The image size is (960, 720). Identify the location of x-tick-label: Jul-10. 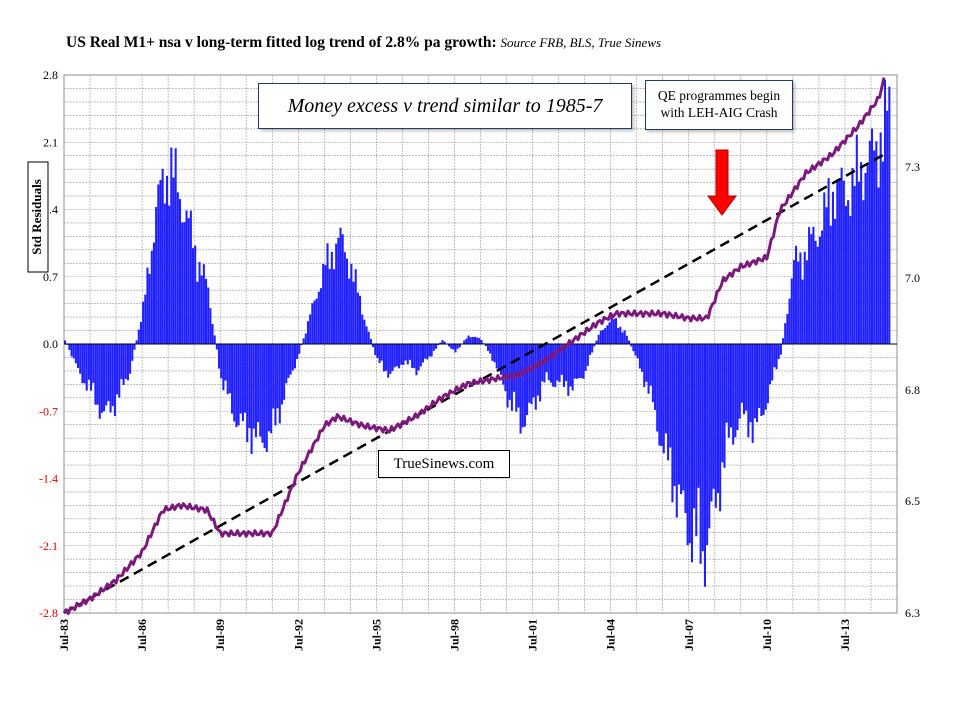
(767, 635).